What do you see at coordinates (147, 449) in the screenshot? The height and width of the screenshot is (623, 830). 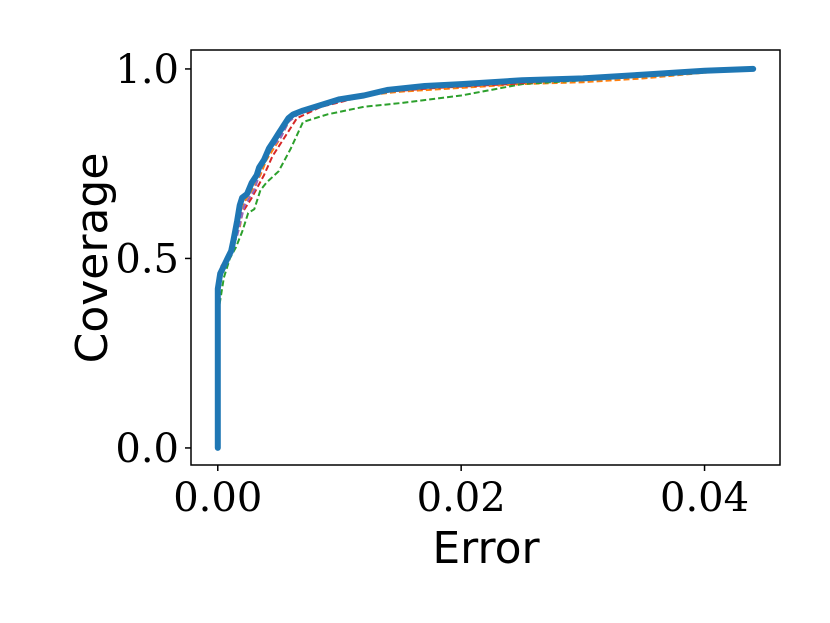 I see `y-tick-label-0: 0.0` at bounding box center [147, 449].